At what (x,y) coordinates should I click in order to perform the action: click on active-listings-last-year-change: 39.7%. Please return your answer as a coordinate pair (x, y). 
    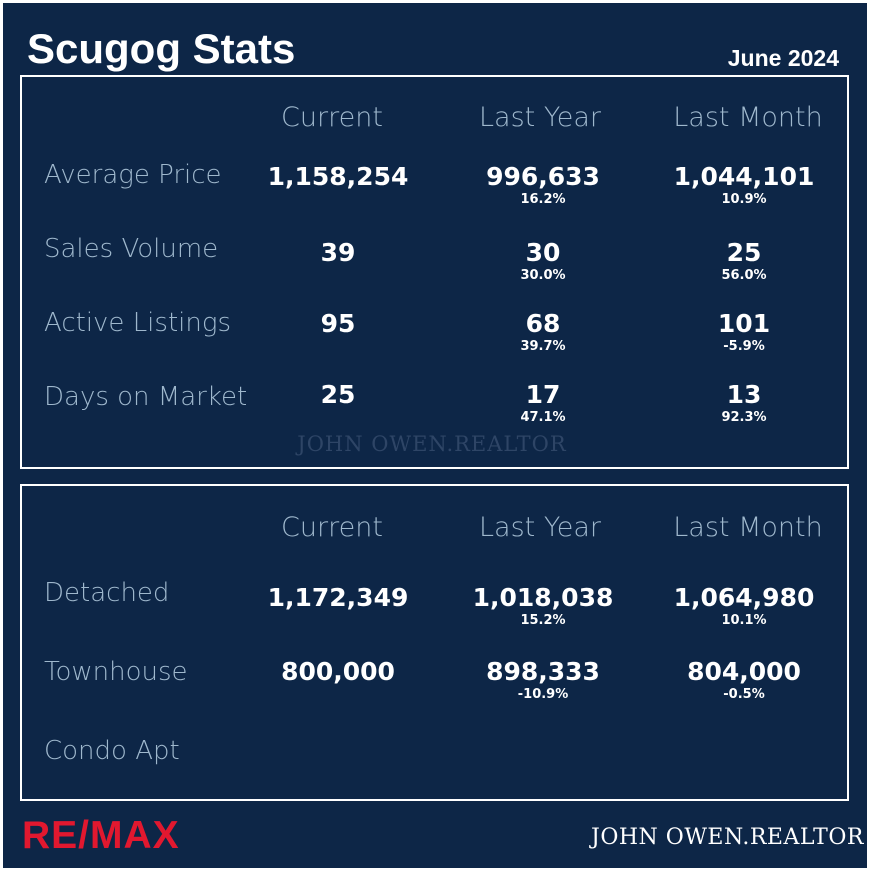
    Looking at the image, I should click on (543, 346).